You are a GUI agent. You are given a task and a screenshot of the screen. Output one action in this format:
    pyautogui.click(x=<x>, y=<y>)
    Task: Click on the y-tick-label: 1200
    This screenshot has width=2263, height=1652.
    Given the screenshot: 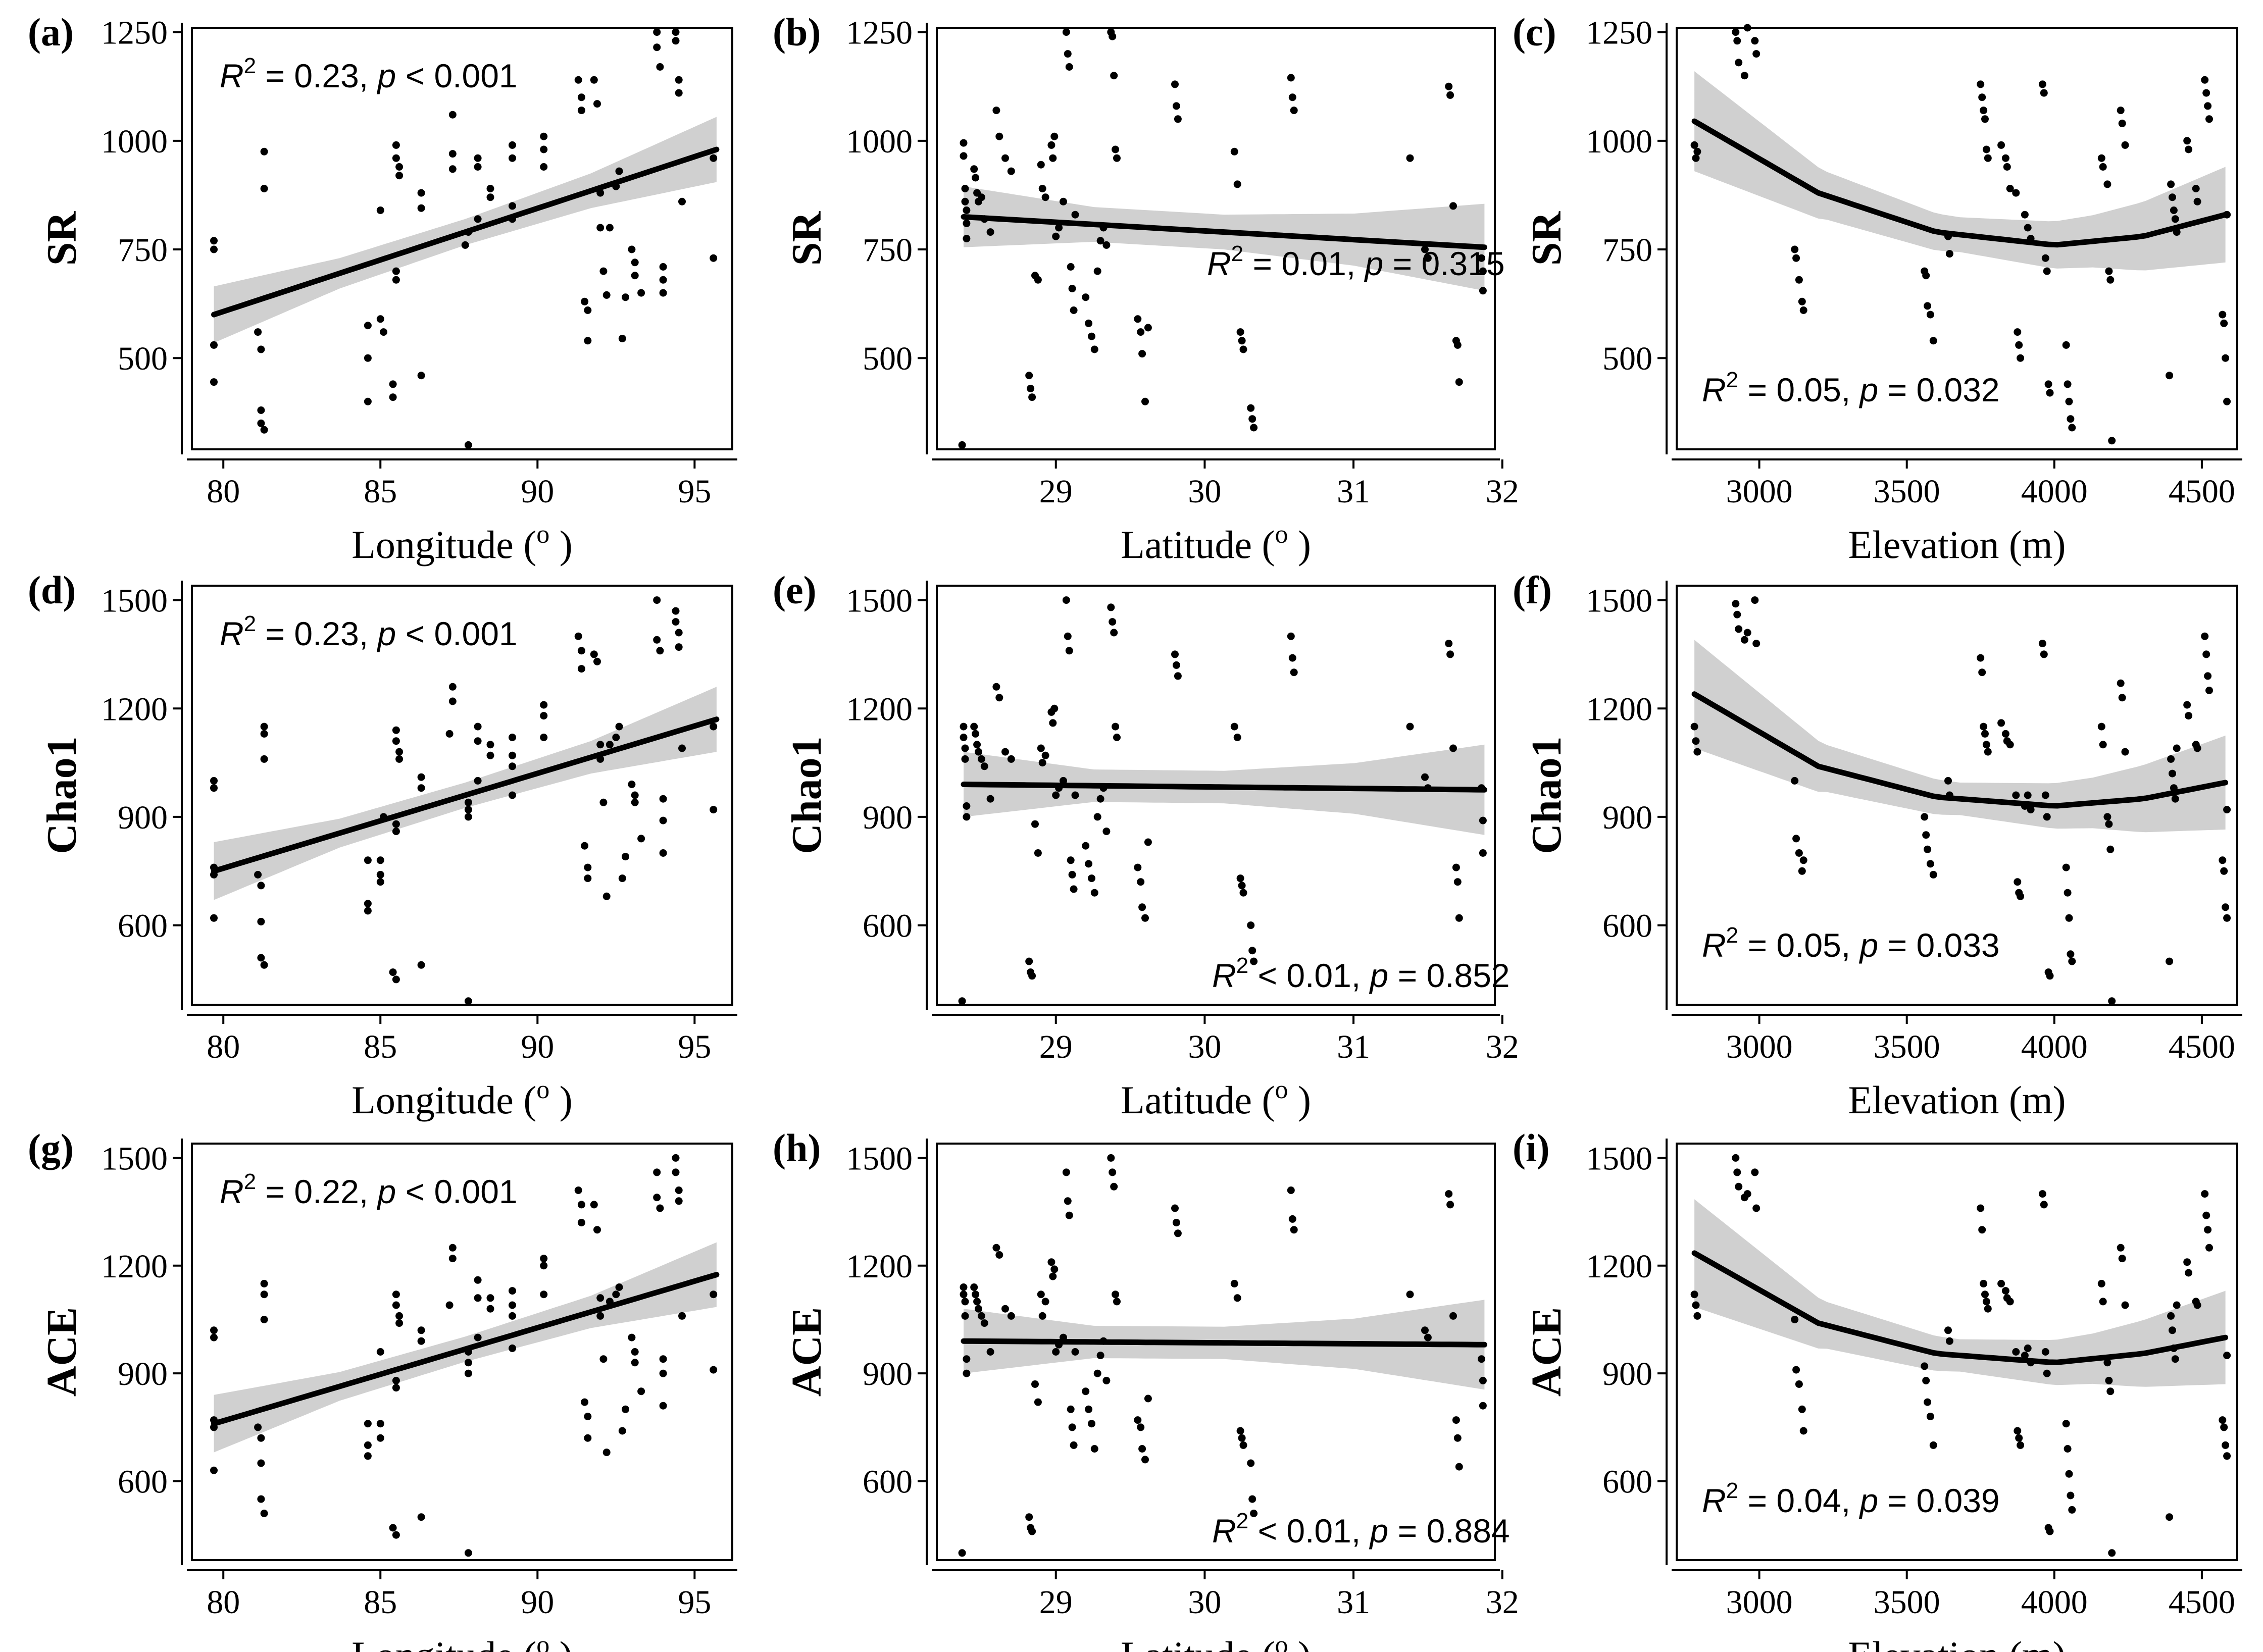 What is the action you would take?
    pyautogui.click(x=1619, y=1266)
    